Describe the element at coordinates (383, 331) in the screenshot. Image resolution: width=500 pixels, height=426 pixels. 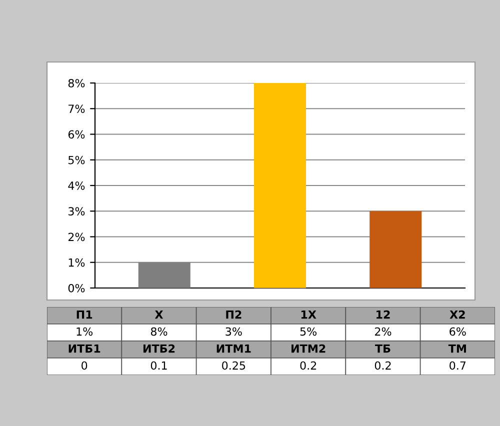
I see `text: 2%` at that location.